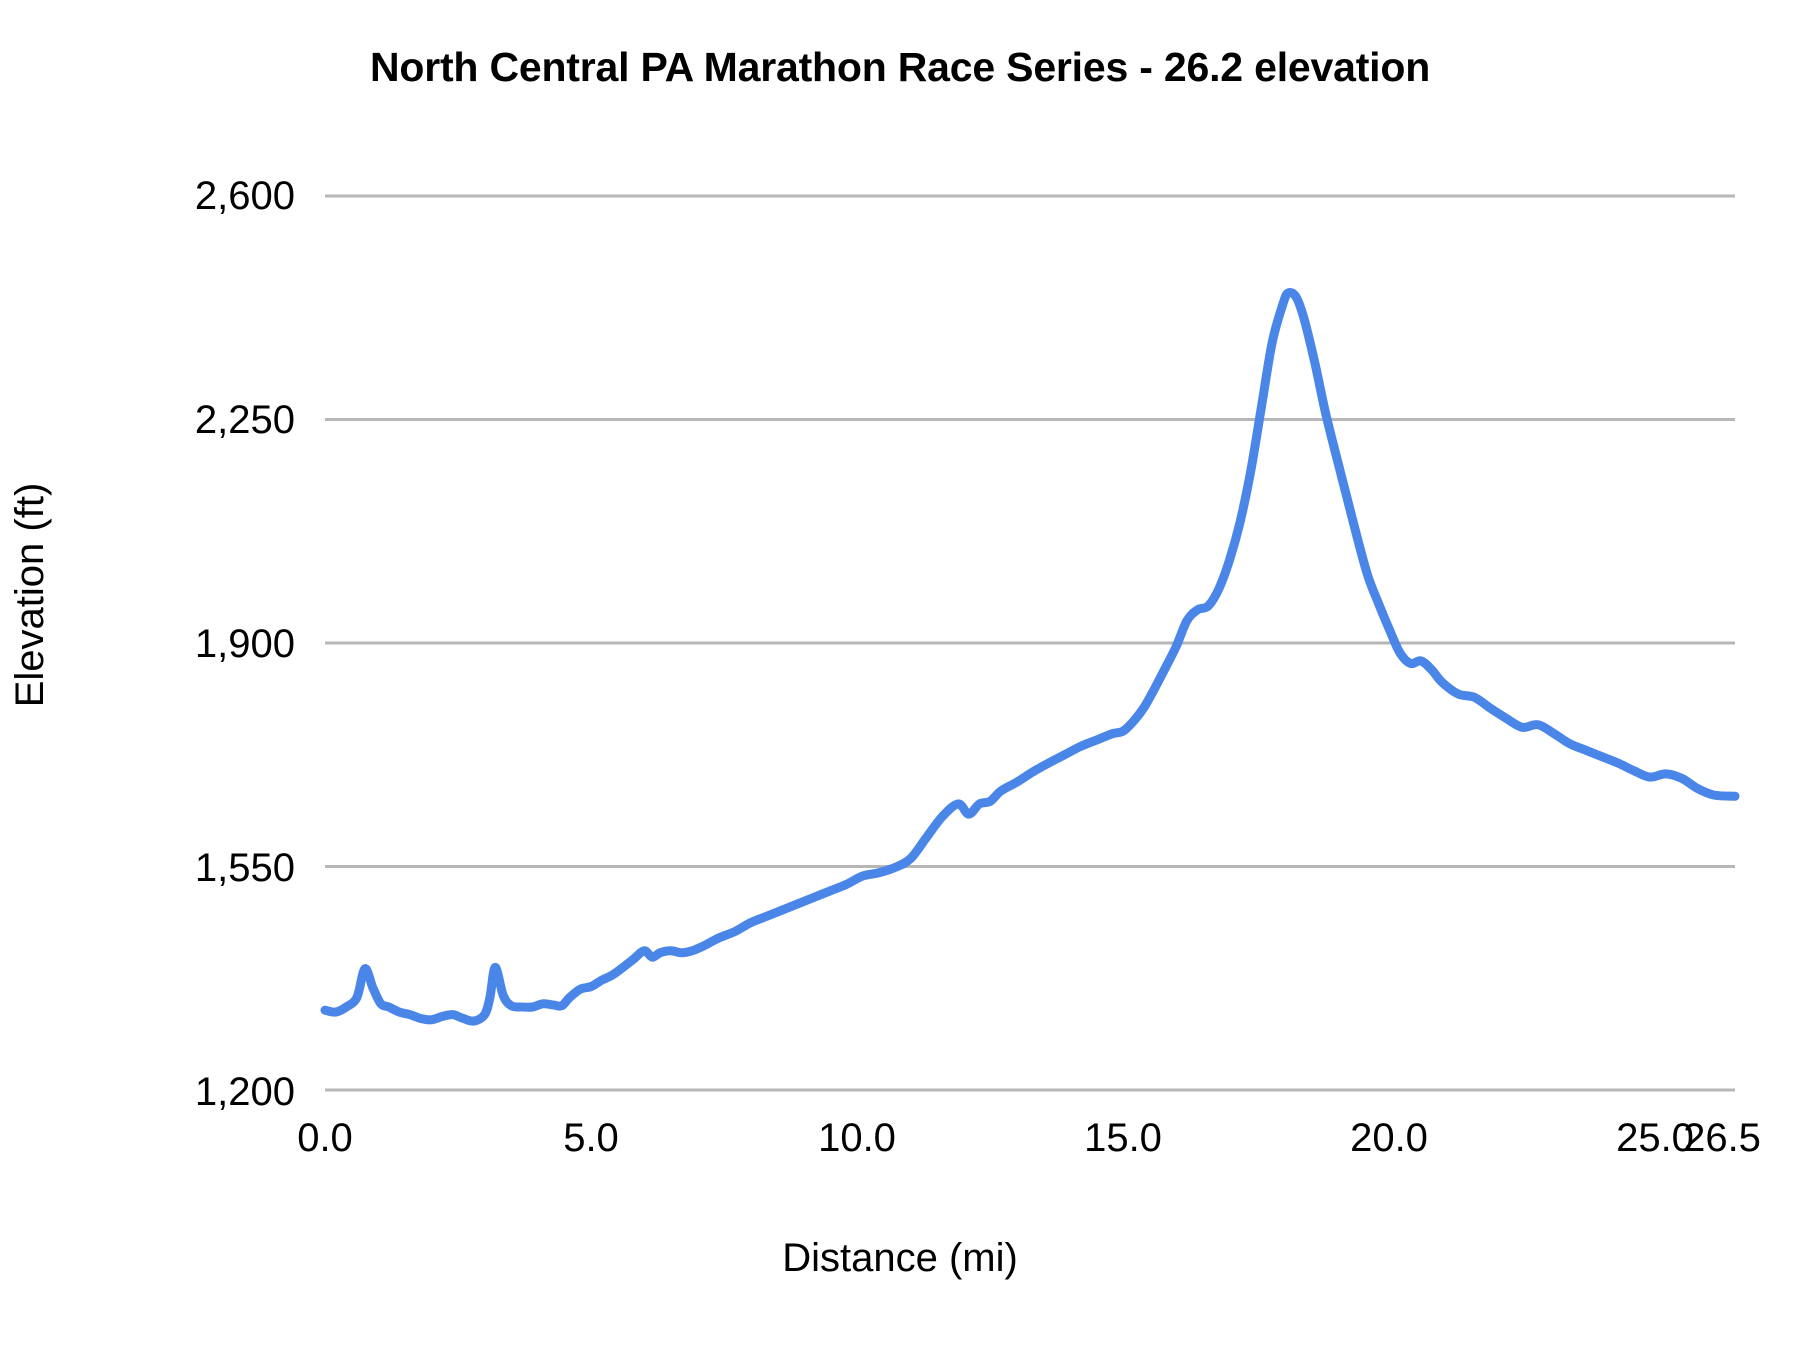  Describe the element at coordinates (195, 675) in the screenshot. I see `y-axis-tick-labels: 2,600 2,250 1,900 1,550 1,200` at that location.